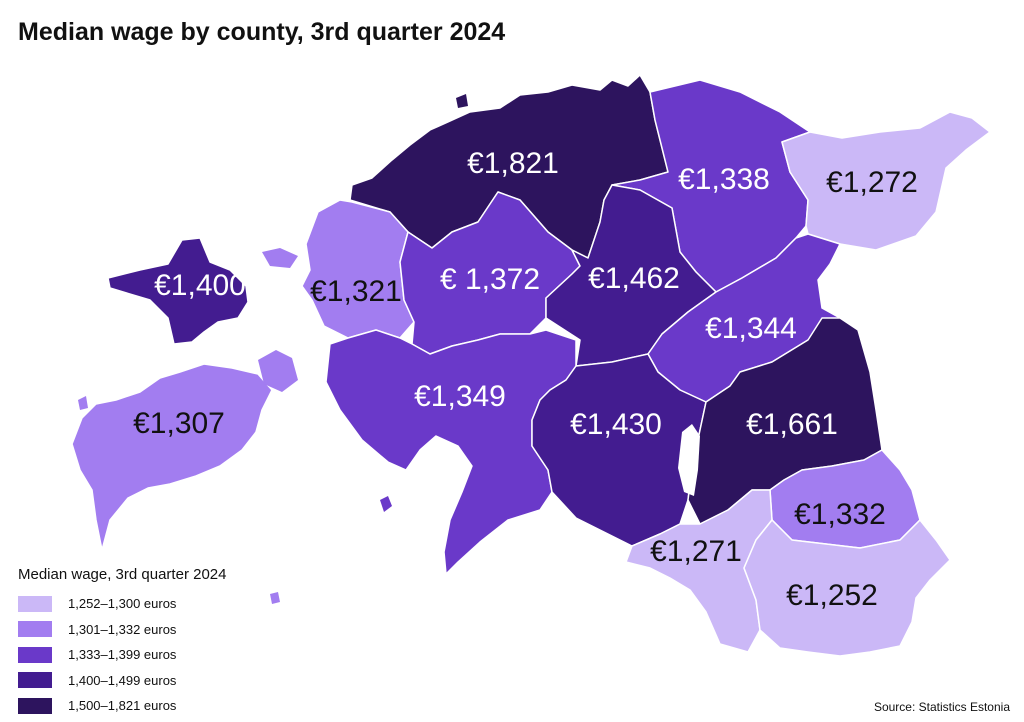  I want to click on county-wage-label-jarva: €1,462, so click(634, 278).